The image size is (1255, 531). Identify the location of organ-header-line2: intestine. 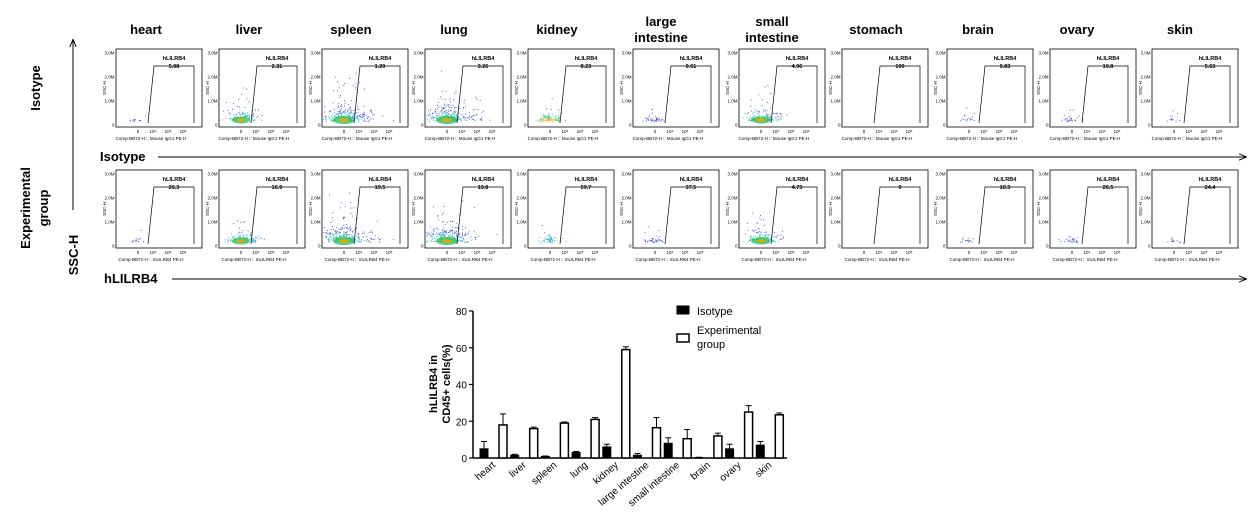
(771, 37).